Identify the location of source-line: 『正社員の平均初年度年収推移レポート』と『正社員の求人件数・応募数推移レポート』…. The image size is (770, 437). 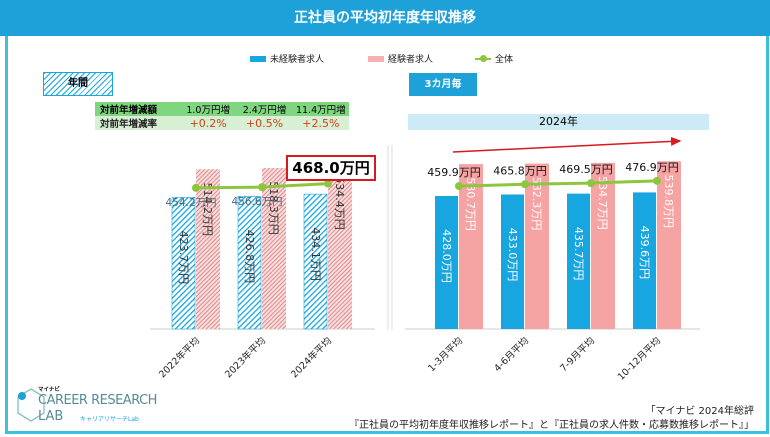
(551, 425).